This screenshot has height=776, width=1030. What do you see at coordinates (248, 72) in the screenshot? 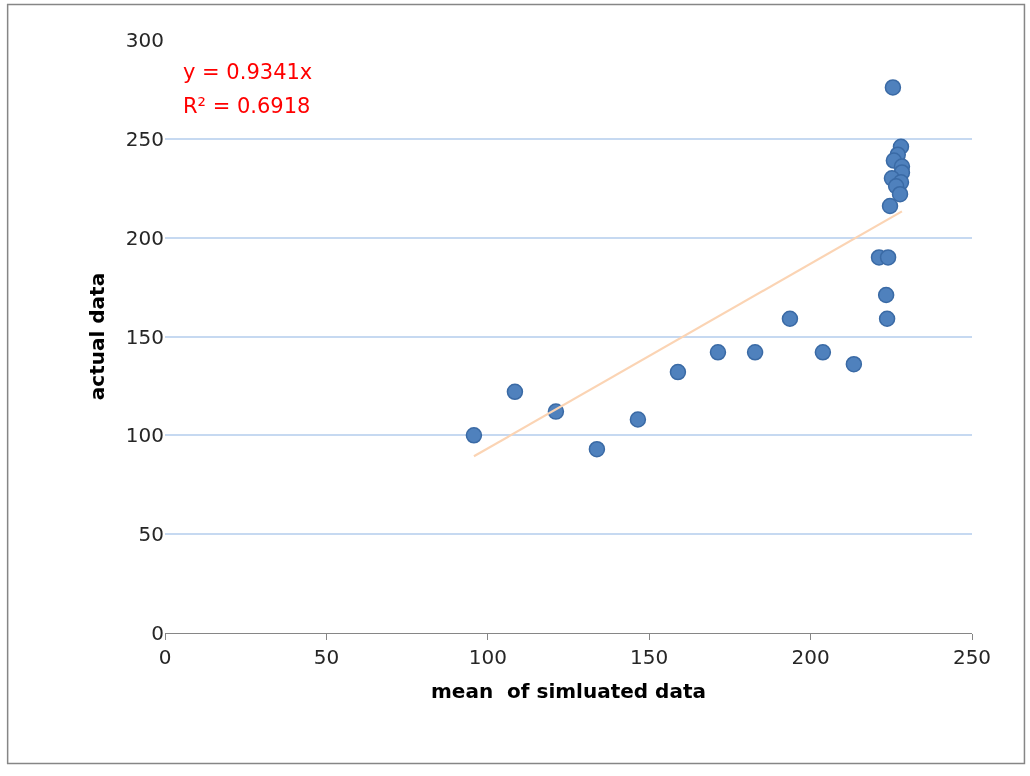
I see `annotation: y = 0.9341x` at bounding box center [248, 72].